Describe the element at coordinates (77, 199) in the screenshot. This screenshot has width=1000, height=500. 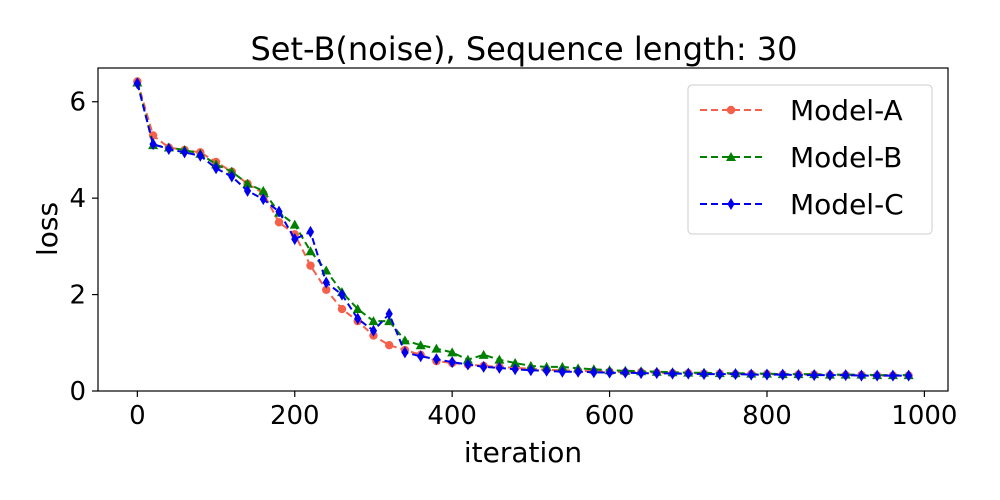
I see `y-tick-label: 4` at that location.